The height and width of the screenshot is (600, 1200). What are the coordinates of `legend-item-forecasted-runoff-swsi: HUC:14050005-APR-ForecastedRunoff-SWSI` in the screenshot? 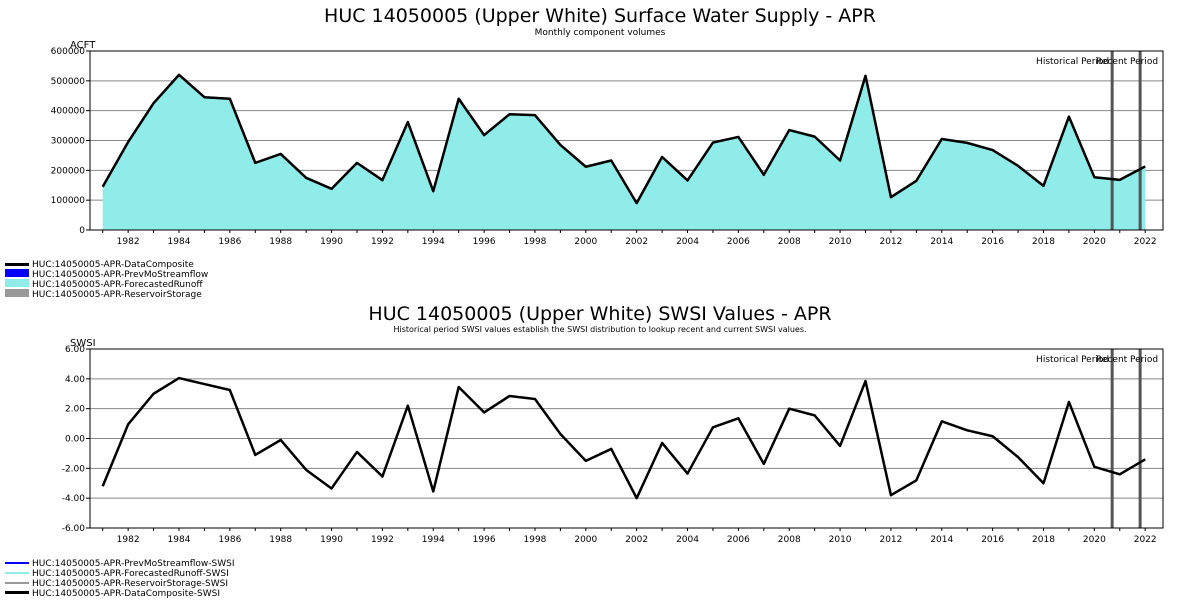 It's located at (117, 574).